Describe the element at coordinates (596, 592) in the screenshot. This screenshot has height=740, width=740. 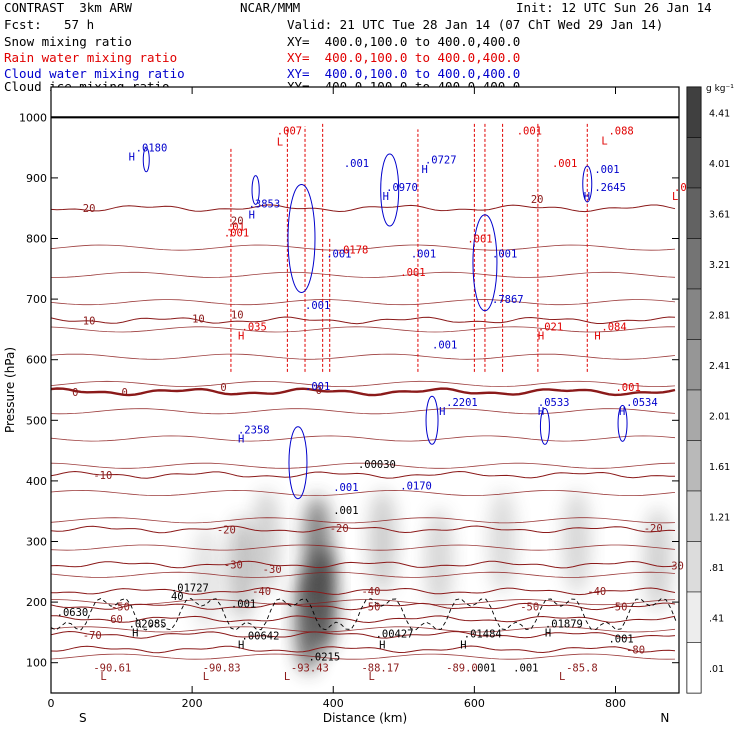
I see `contour-label: -40` at that location.